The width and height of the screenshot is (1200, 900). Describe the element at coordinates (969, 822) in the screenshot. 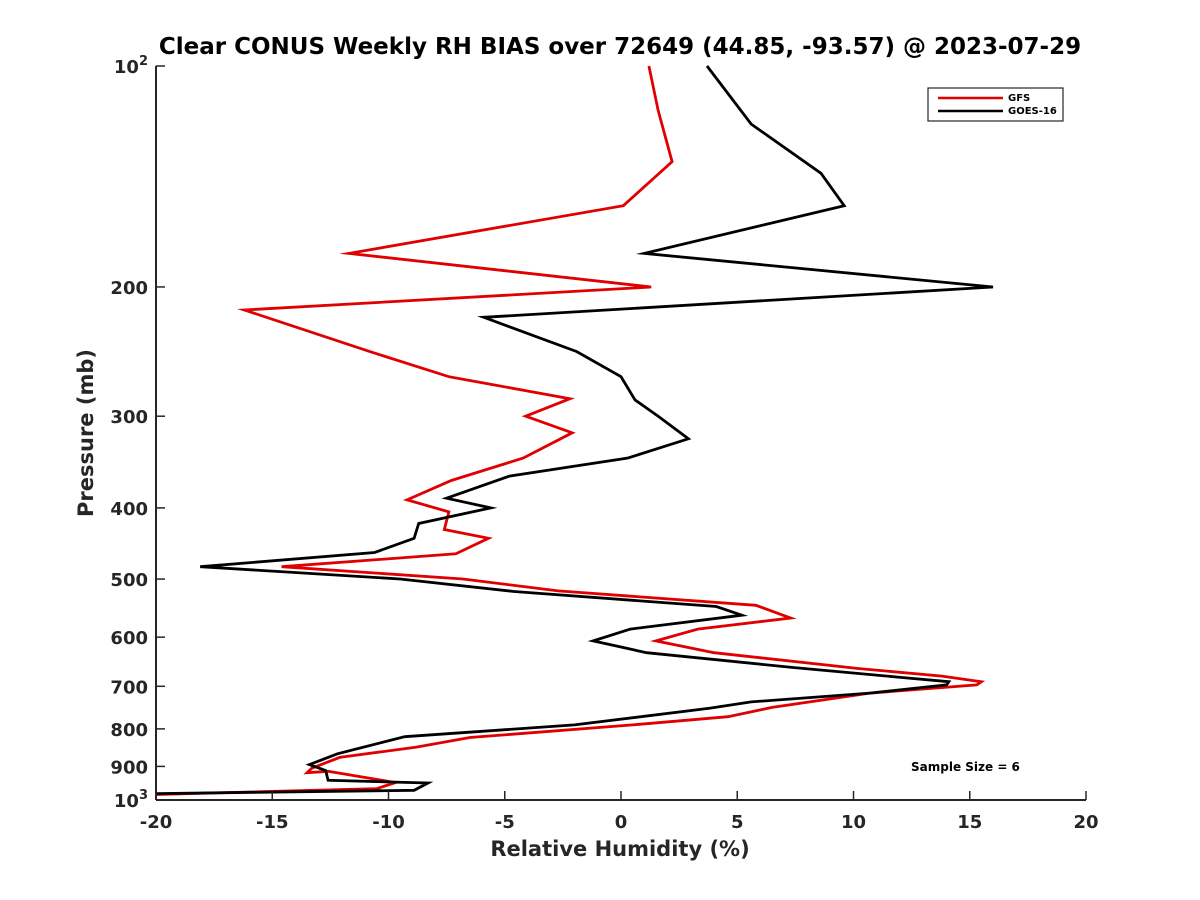

I see `x-tick-label: 15` at that location.